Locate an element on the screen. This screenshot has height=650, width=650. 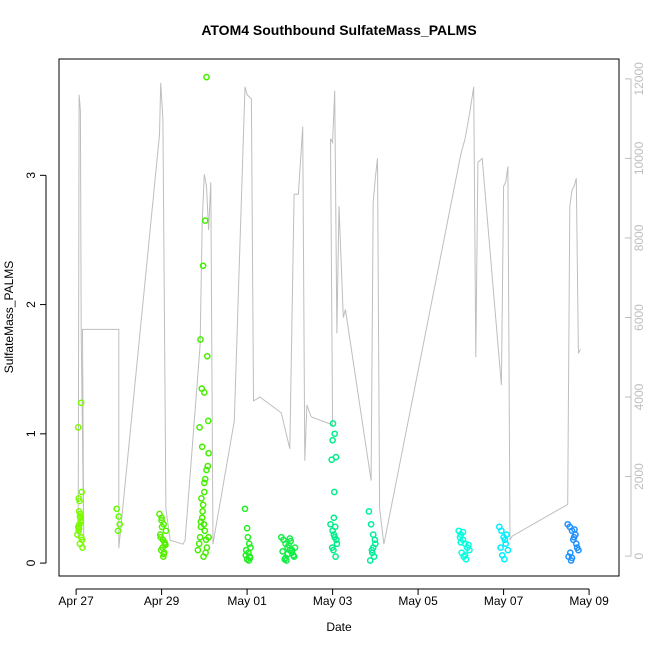
y-tick-label: 0 is located at coordinates (31, 562).